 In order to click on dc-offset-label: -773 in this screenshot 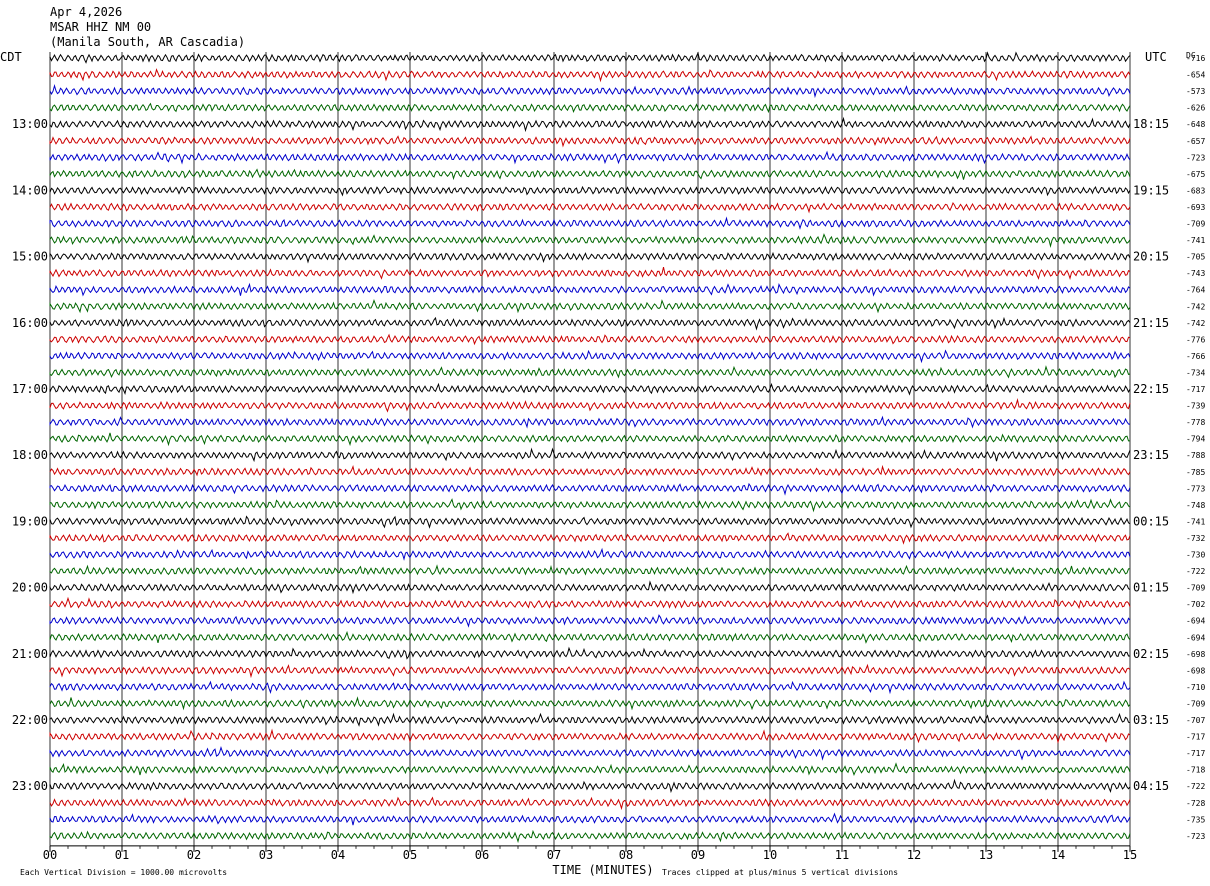, I will do `click(1195, 488)`.